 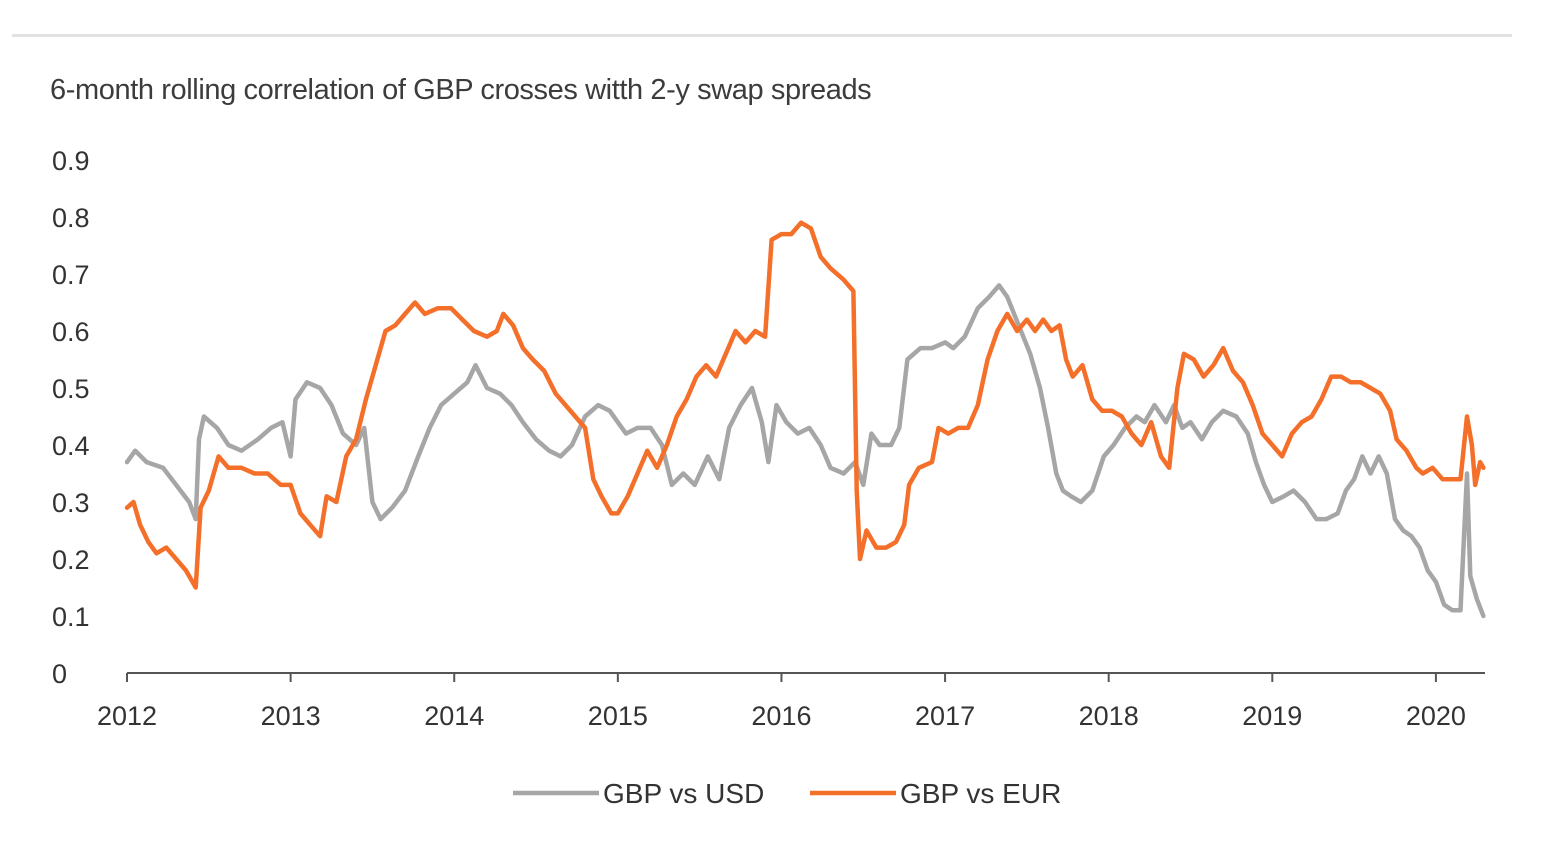 I want to click on x-tick-label: 2014, so click(x=454, y=716).